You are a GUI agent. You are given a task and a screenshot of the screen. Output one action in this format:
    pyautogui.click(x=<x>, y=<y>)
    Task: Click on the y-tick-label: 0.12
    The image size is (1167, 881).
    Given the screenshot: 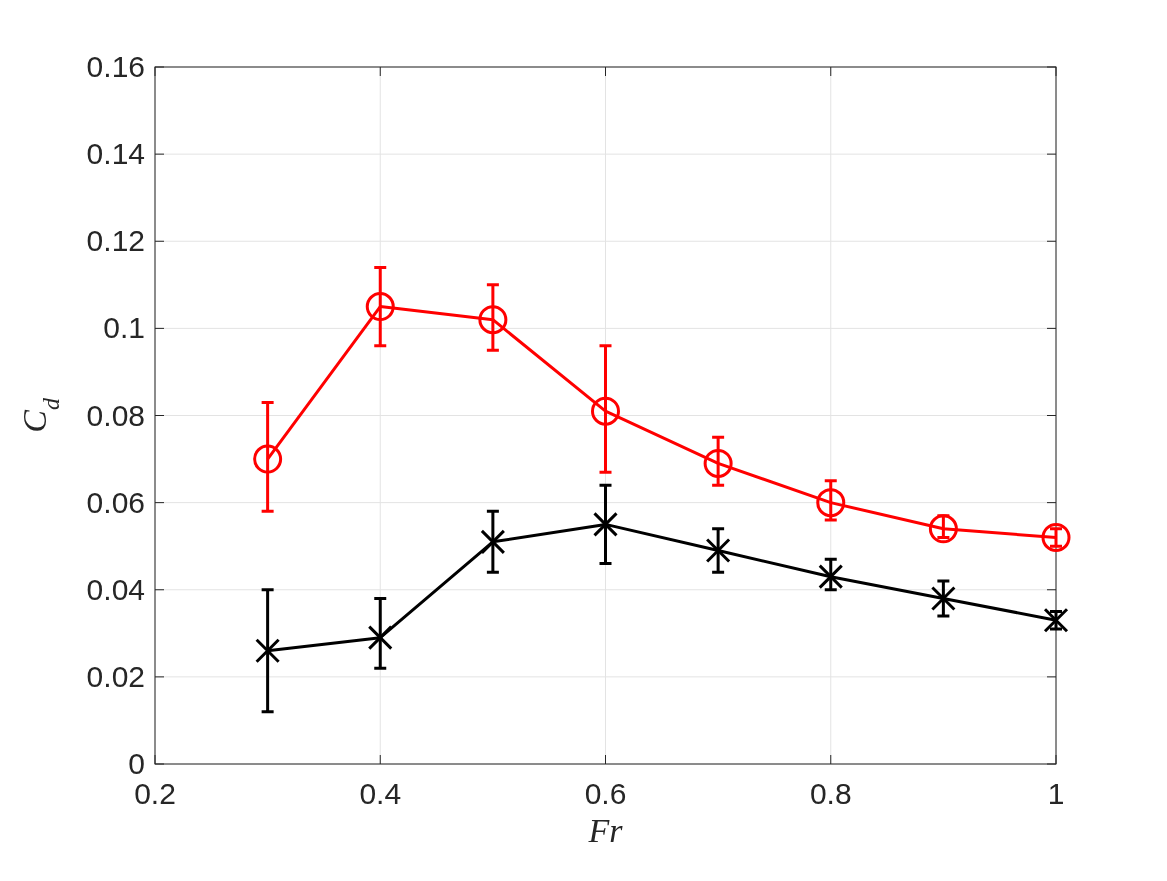 What is the action you would take?
    pyautogui.click(x=115, y=241)
    